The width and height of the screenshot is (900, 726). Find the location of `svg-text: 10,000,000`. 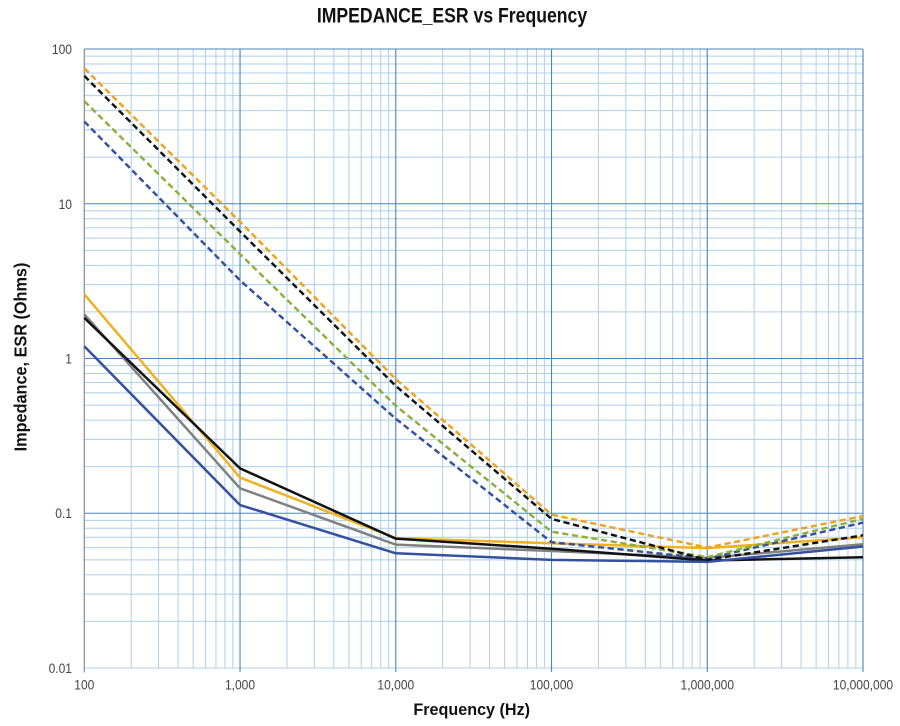

svg-text: 10,000,000 is located at coordinates (863, 685).